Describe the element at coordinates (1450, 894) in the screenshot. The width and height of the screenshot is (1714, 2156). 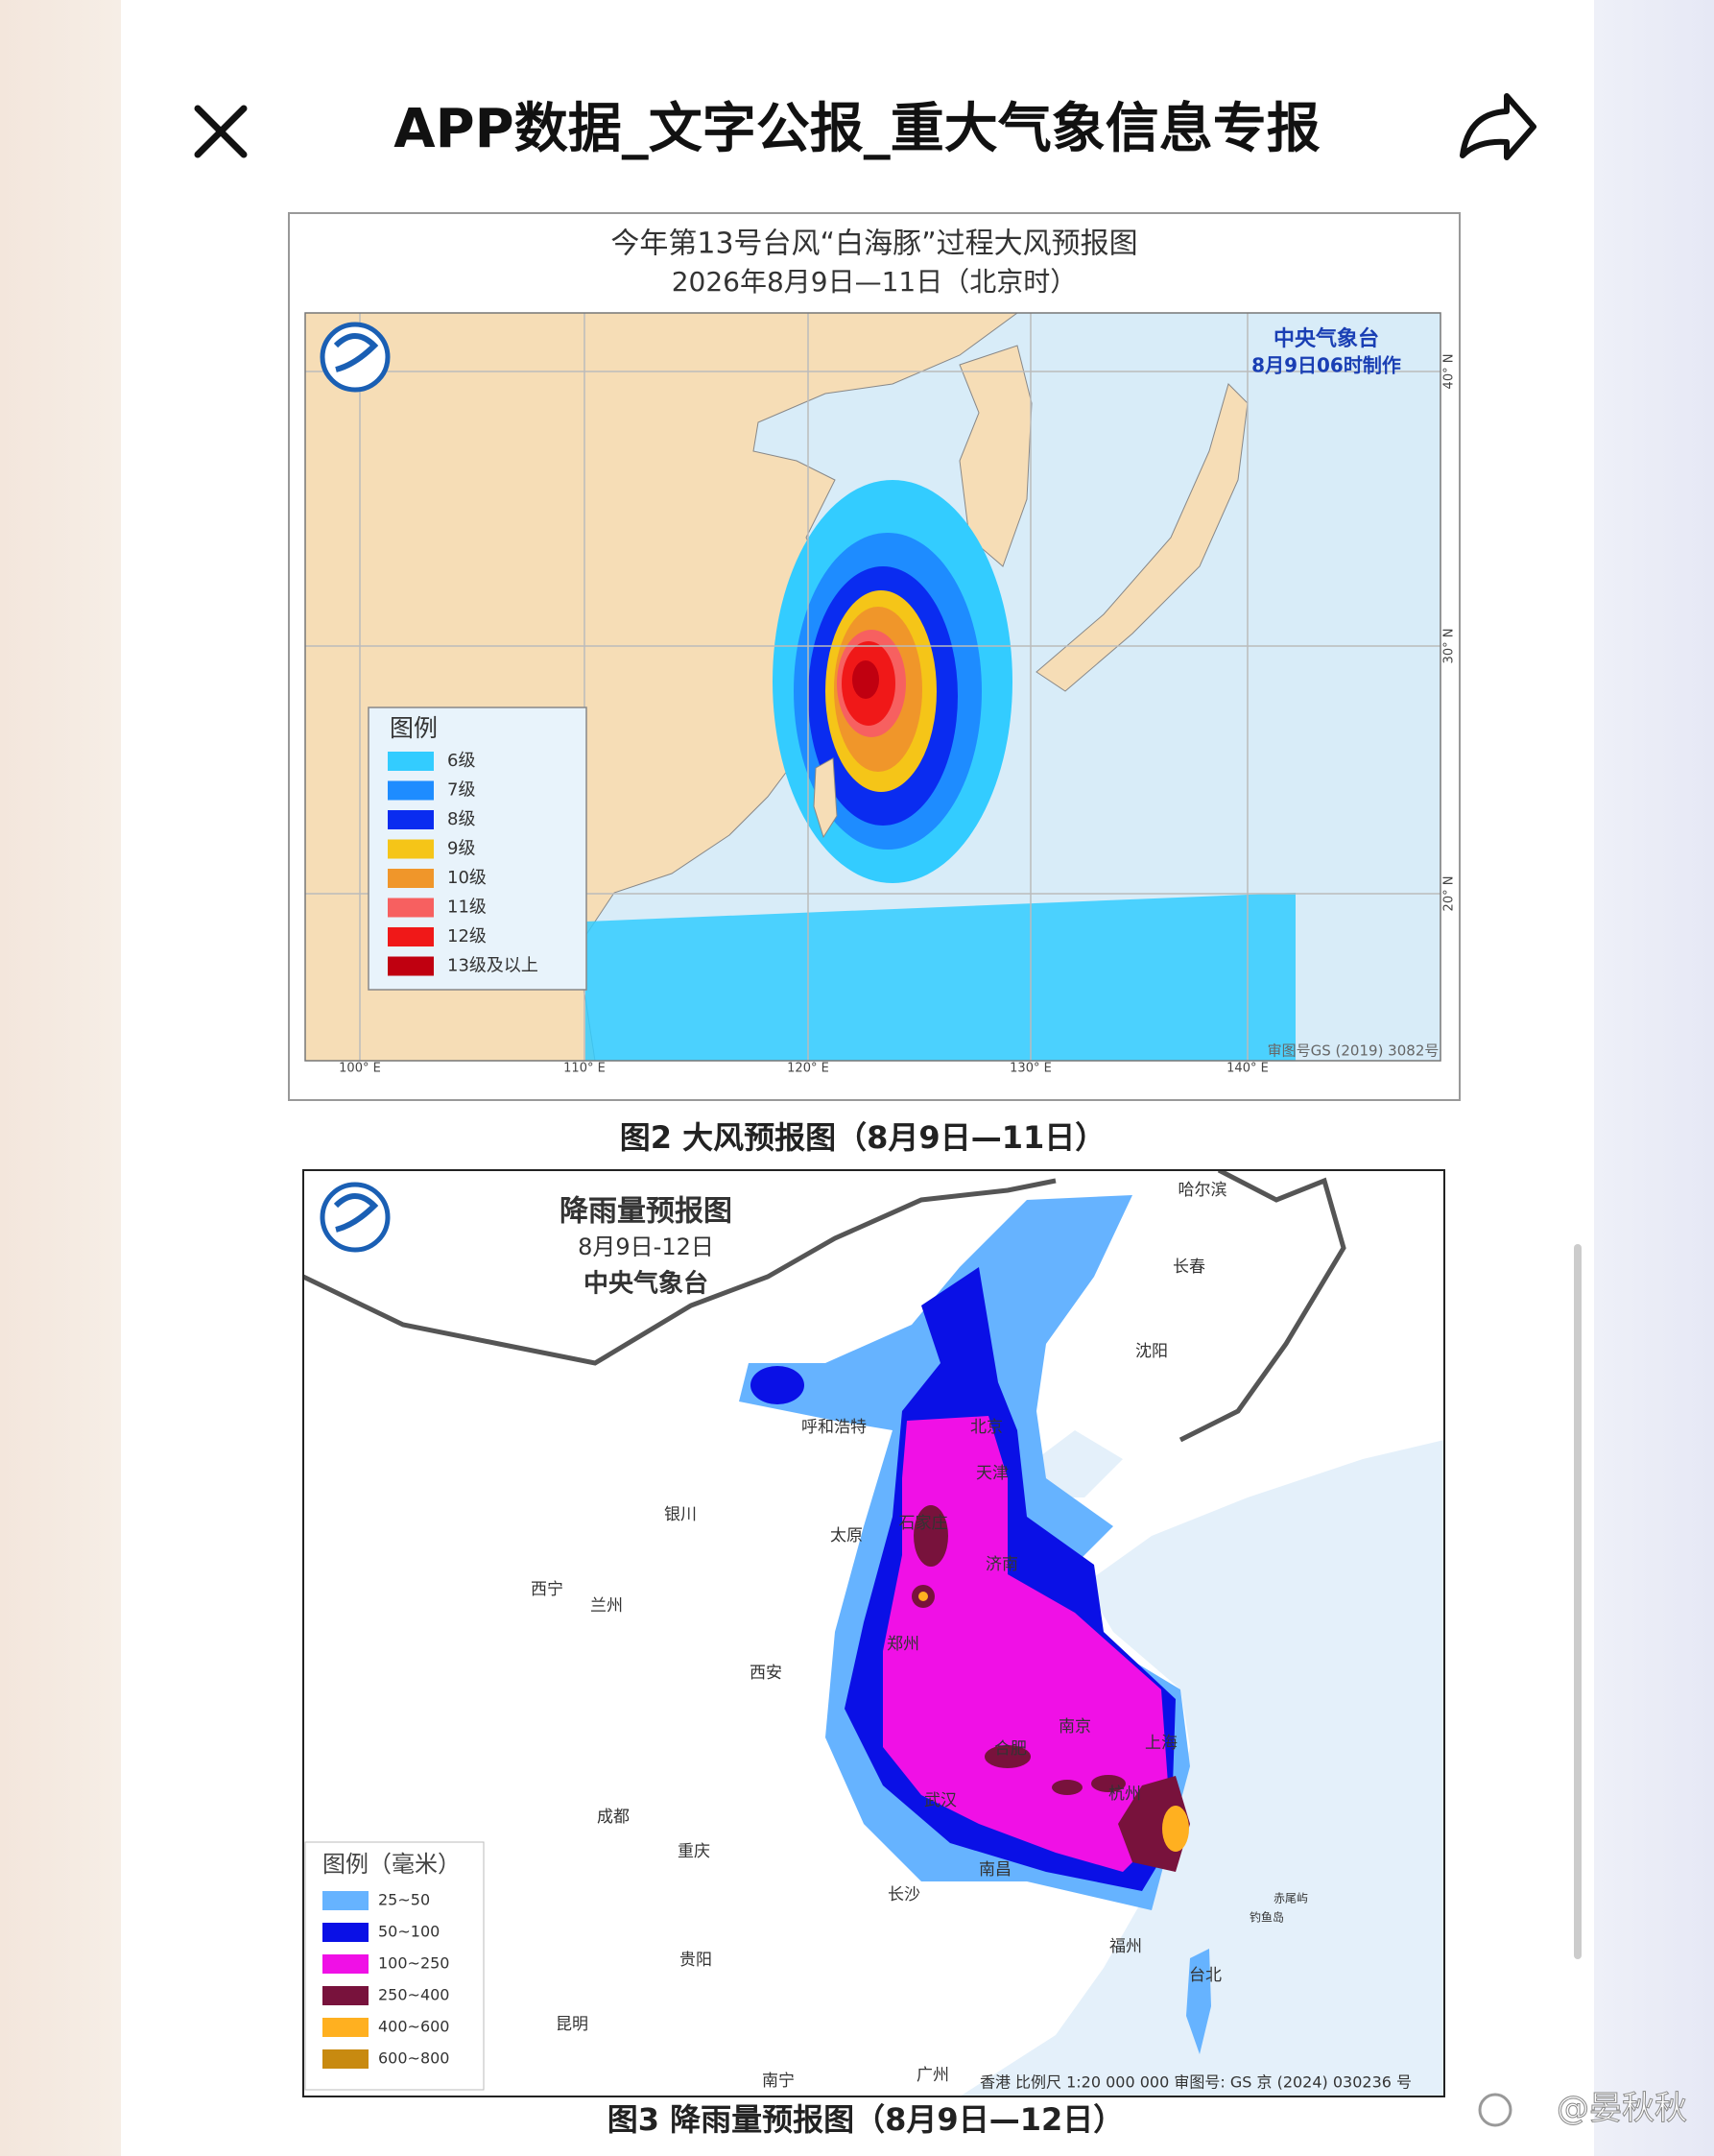
I see `lat-label: 20° N` at that location.